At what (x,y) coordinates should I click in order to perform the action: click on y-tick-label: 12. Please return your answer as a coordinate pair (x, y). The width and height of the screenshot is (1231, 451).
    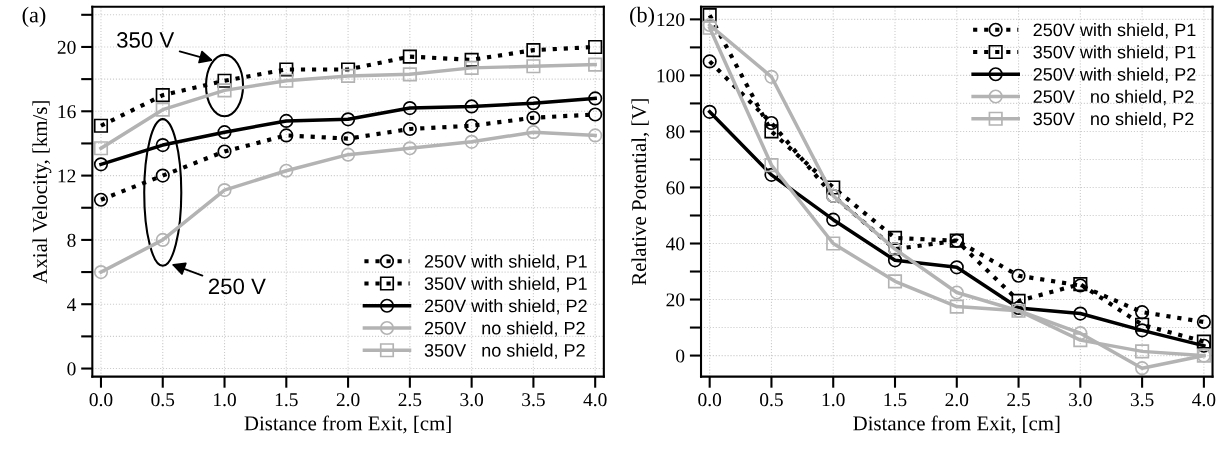
    Looking at the image, I should click on (67, 176).